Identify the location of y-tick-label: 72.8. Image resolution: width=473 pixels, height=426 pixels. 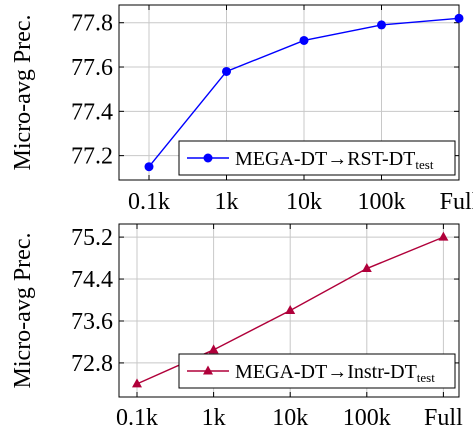
(92, 364).